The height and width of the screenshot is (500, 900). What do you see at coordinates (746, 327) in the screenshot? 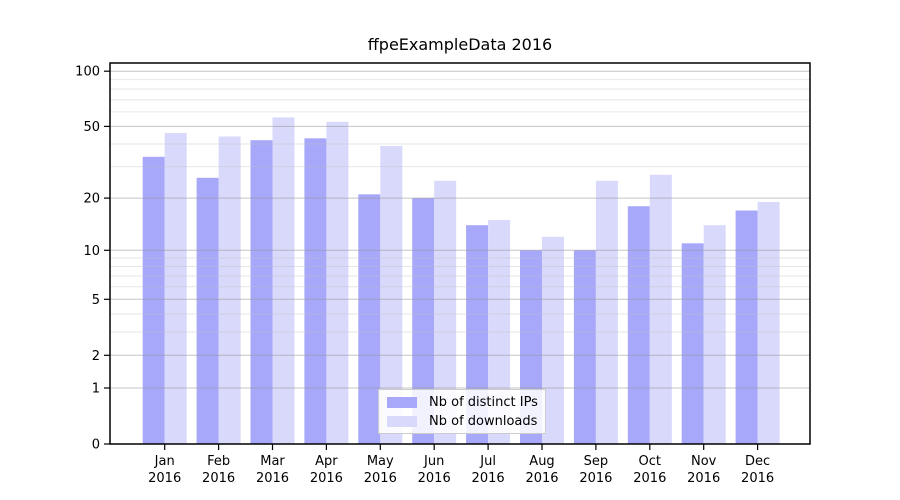
I see `bar-dec-distinct-ips` at bounding box center [746, 327].